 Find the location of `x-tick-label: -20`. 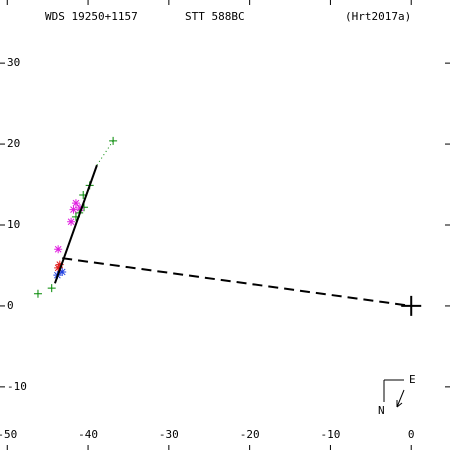

x-tick-label: -20 is located at coordinates (250, 434).